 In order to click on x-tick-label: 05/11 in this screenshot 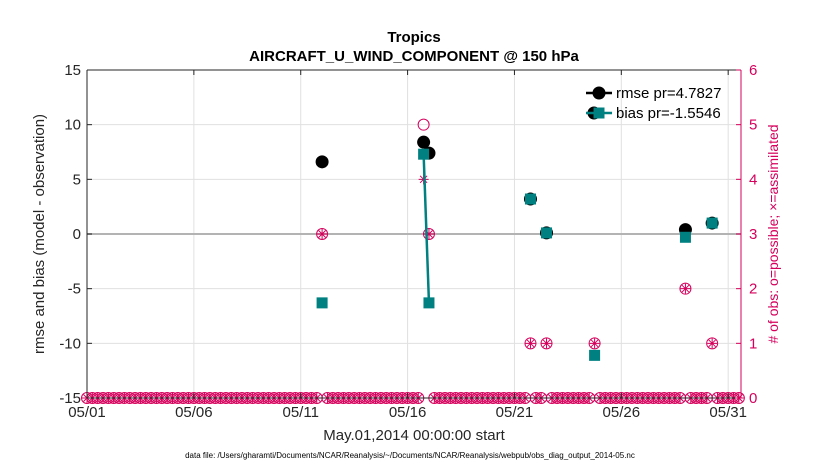, I will do `click(301, 412)`.